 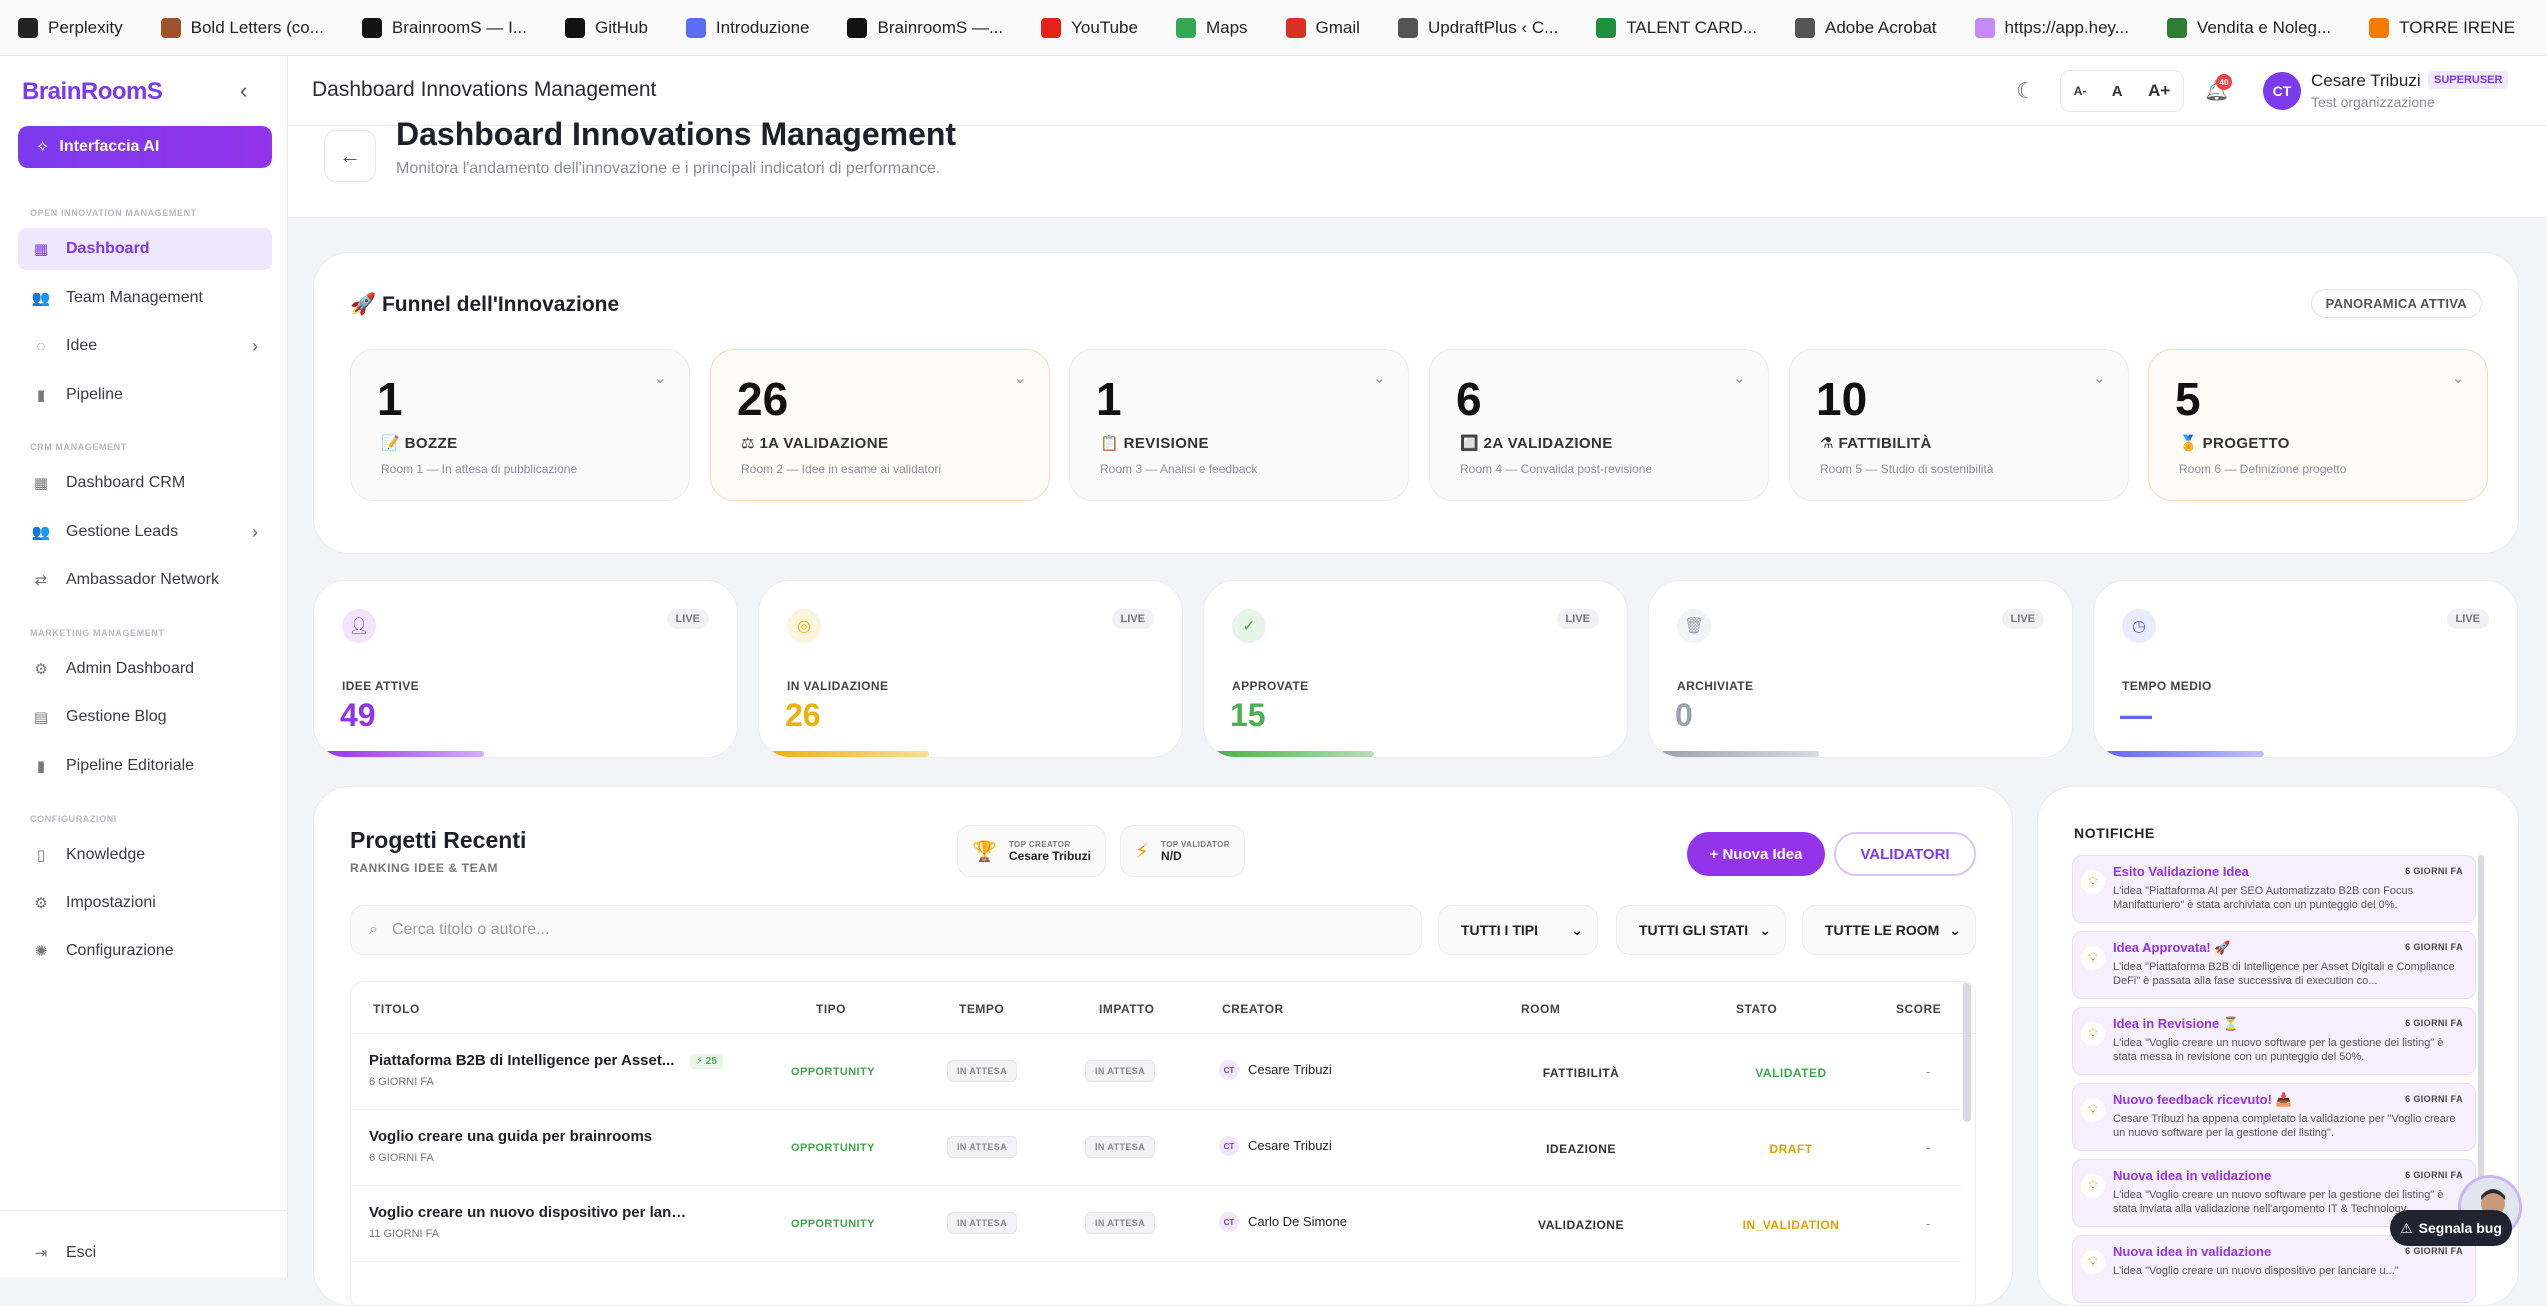 What do you see at coordinates (145, 766) in the screenshot?
I see `sidebar-item-pipeline-editoriale: ▮ Pipeline Editoriale` at bounding box center [145, 766].